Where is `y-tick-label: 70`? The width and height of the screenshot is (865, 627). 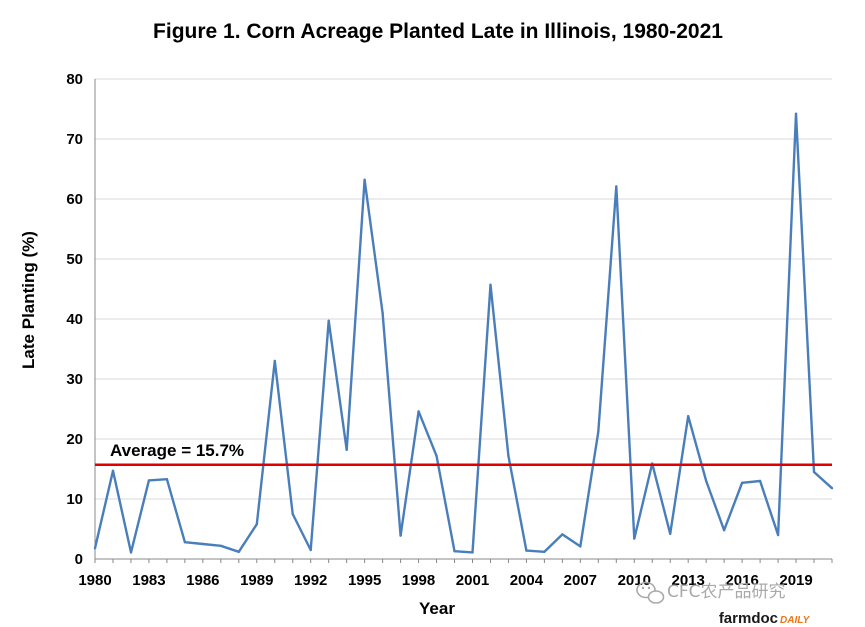 y-tick-label: 70 is located at coordinates (74, 139).